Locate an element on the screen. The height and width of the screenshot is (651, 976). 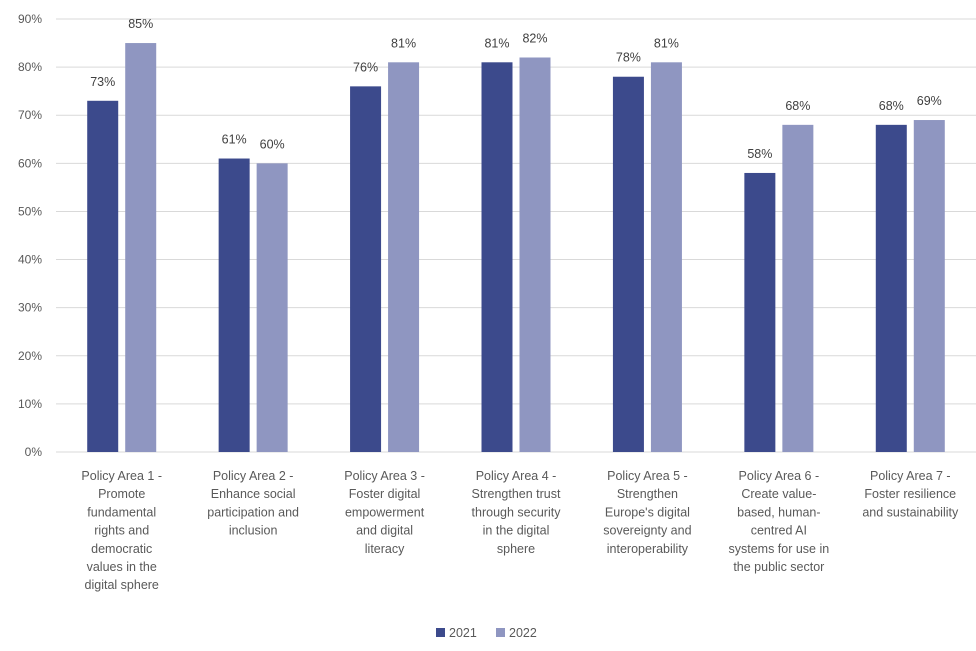
data-label-2022-1: 85% is located at coordinates (140, 24).